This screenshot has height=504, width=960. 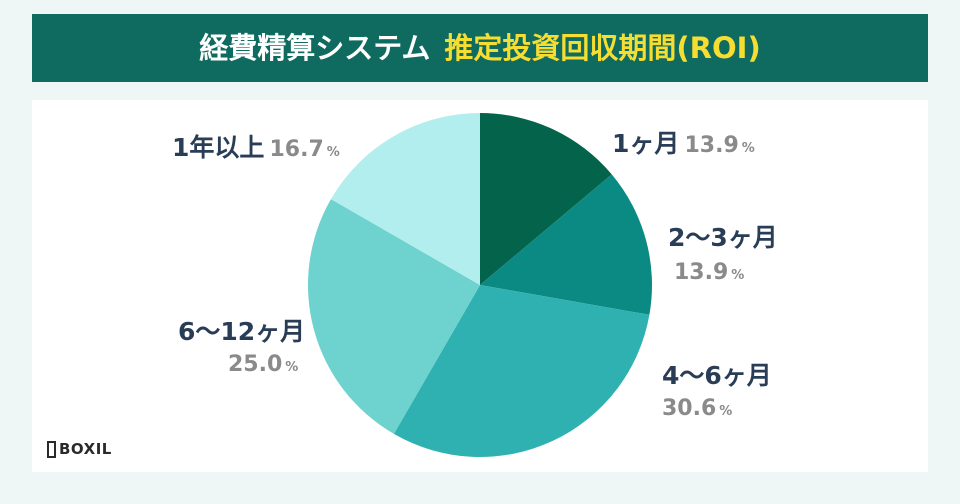 What do you see at coordinates (602, 47) in the screenshot?
I see `title-roi: 推定投資回収期間(ROI)` at bounding box center [602, 47].